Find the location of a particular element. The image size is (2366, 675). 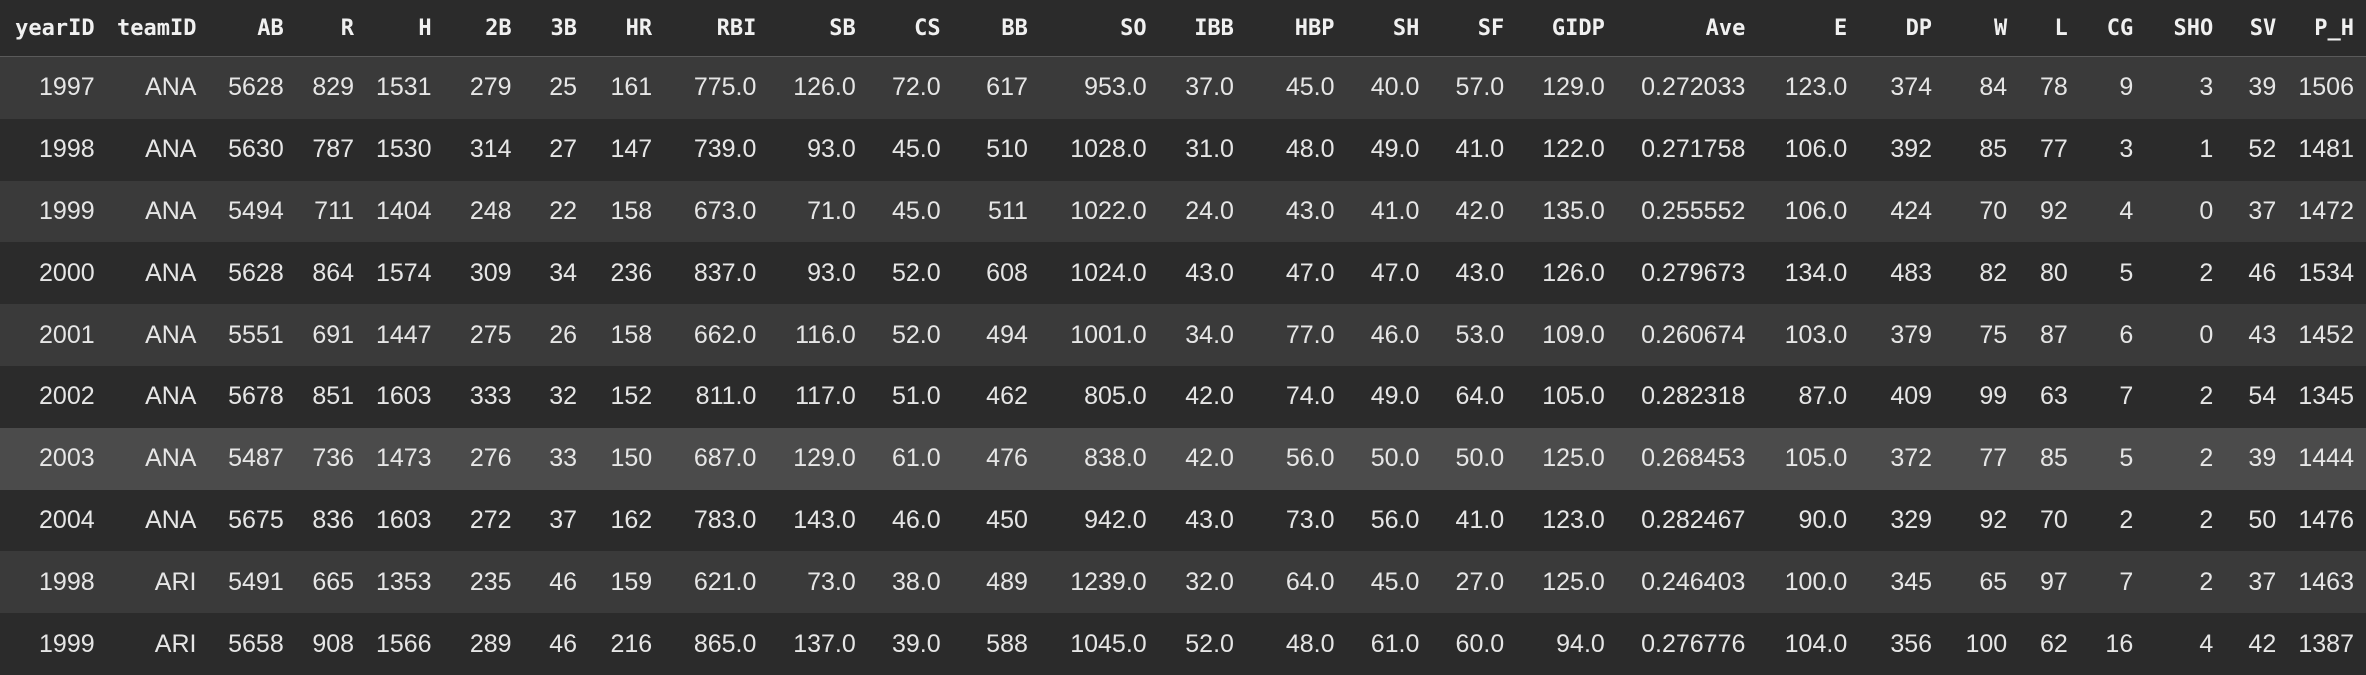

table-cell: 52.0 is located at coordinates (910, 335).